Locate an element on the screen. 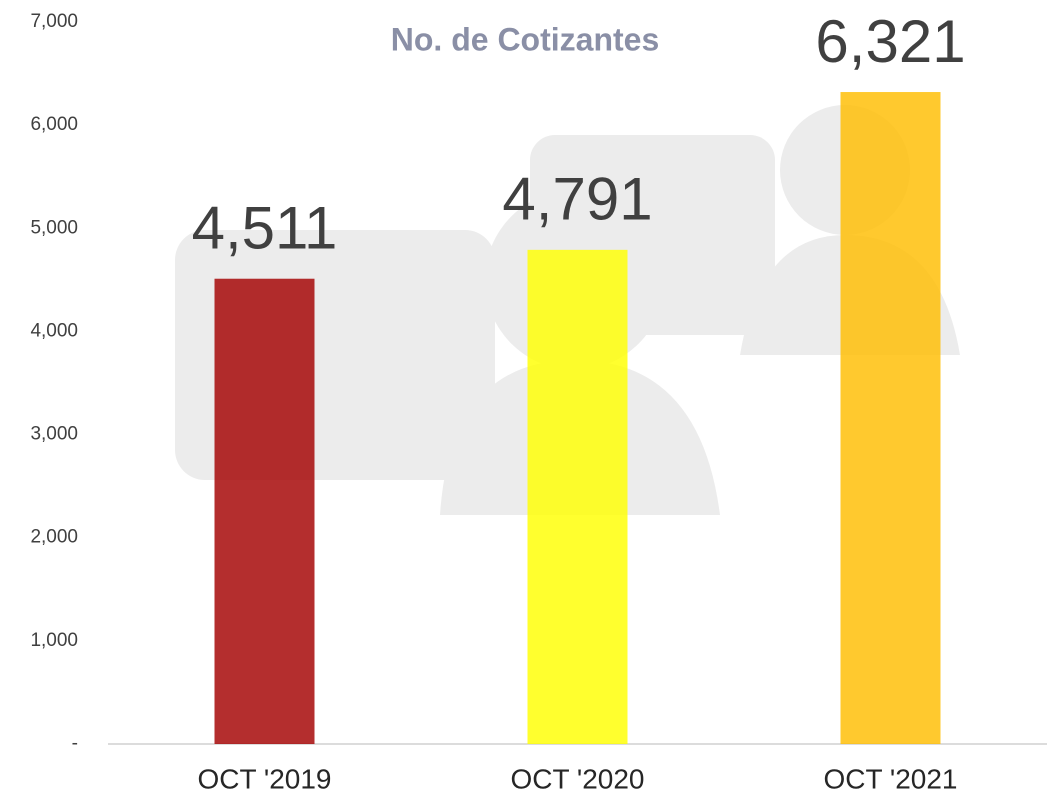  y-tick-label: 6,000 is located at coordinates (54, 124).